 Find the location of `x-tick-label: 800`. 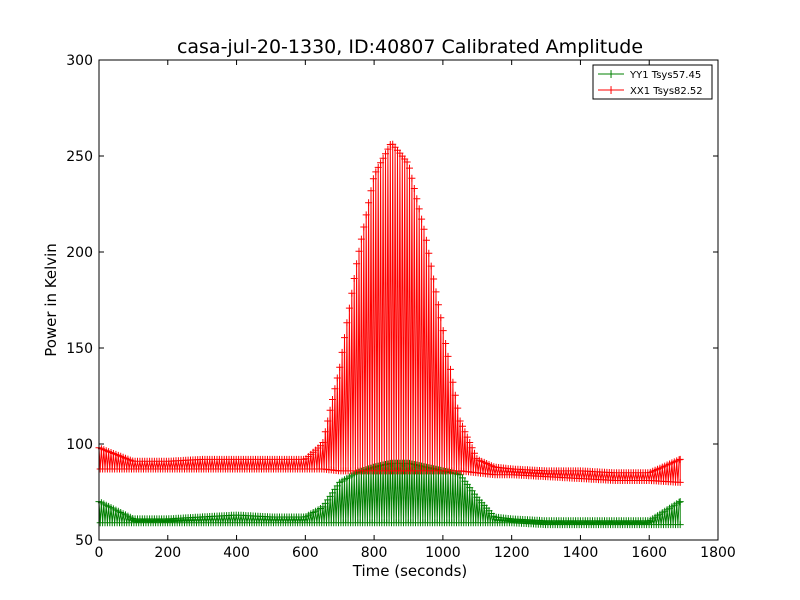

x-tick-label: 800 is located at coordinates (374, 553).